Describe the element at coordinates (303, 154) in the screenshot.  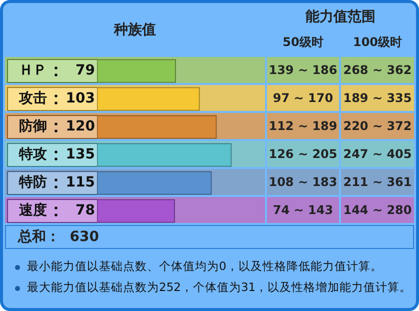
I see `text: 126 ~ 205` at that location.